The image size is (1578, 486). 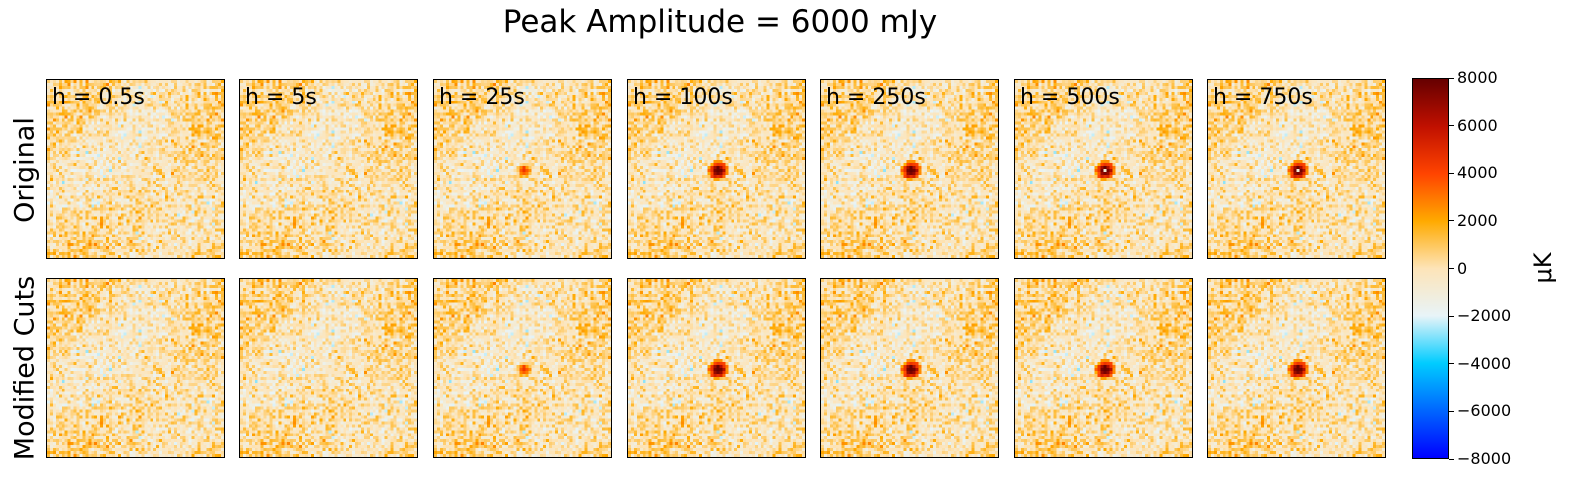 What do you see at coordinates (1070, 97) in the screenshot?
I see `panel-label: h = 500s` at bounding box center [1070, 97].